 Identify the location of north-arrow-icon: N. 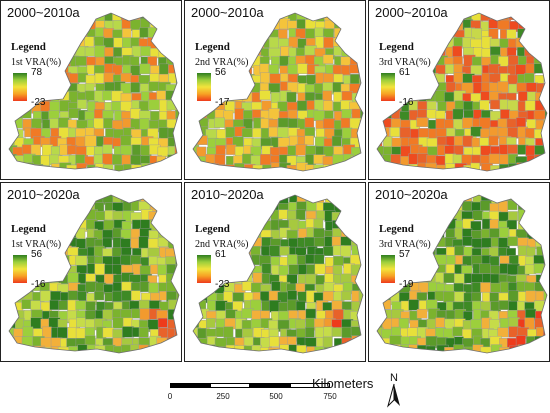
(394, 389).